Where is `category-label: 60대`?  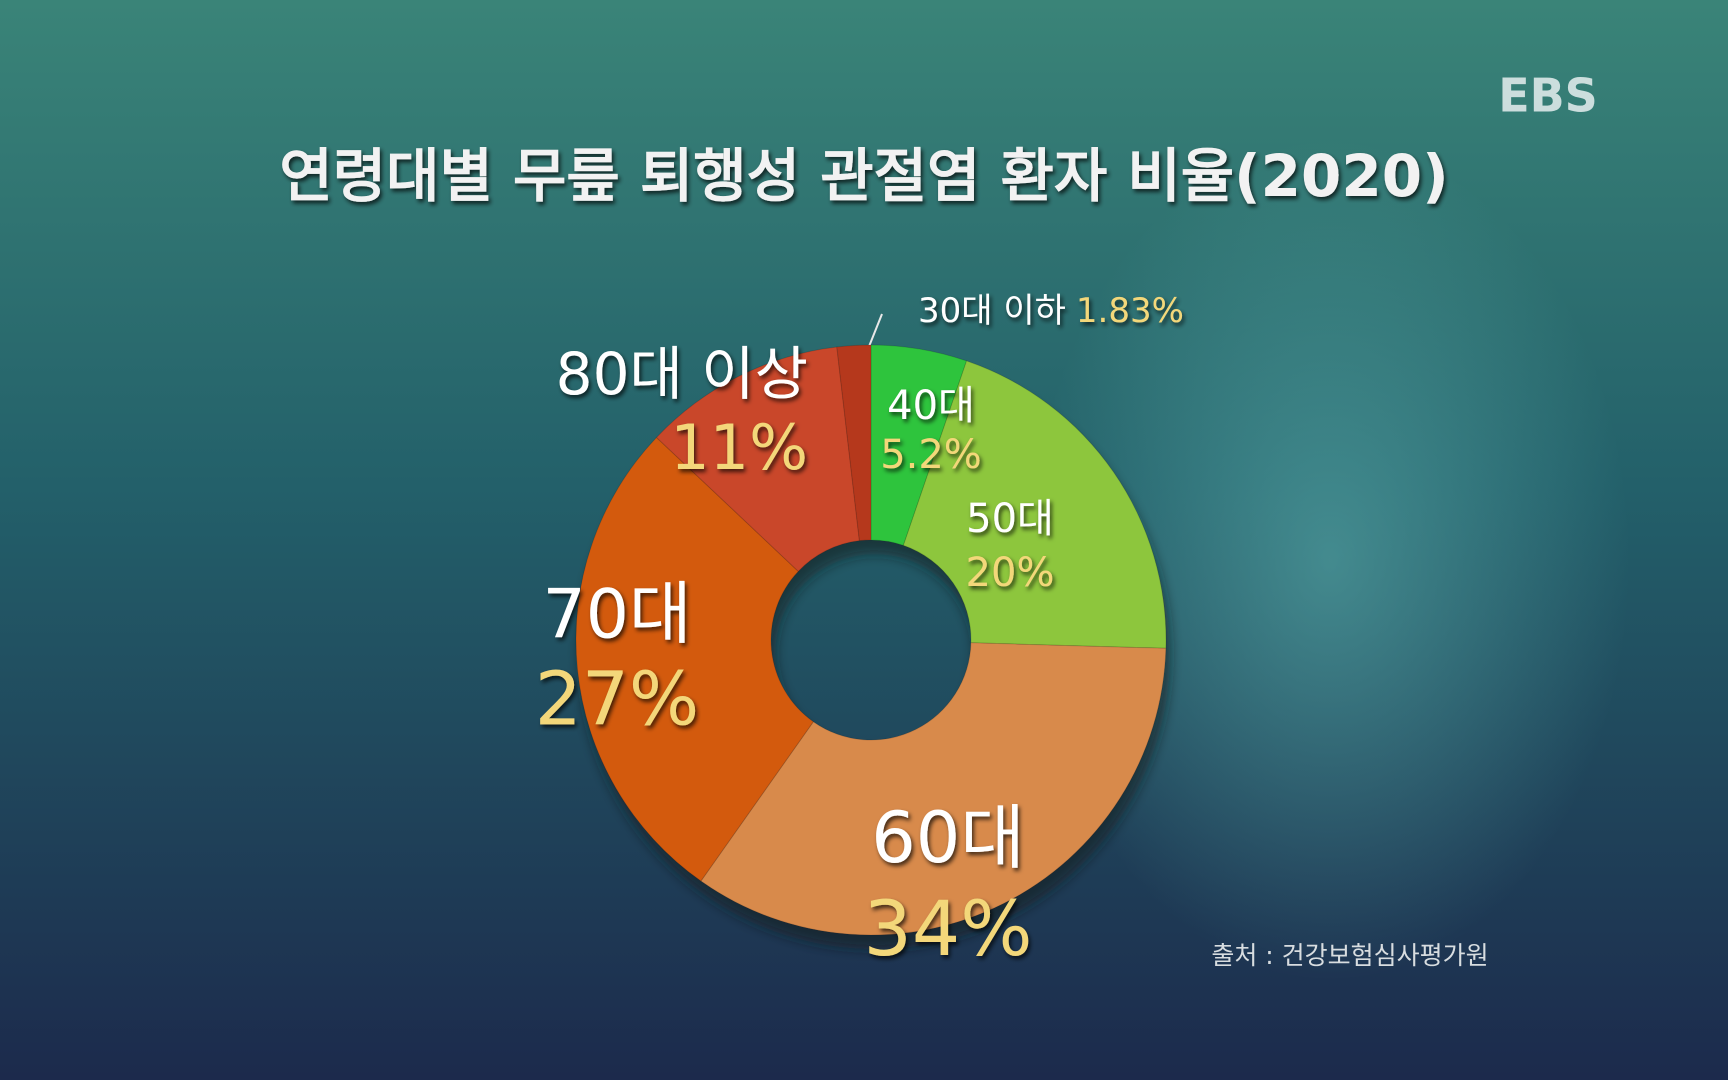
category-label: 60대 is located at coordinates (947, 838).